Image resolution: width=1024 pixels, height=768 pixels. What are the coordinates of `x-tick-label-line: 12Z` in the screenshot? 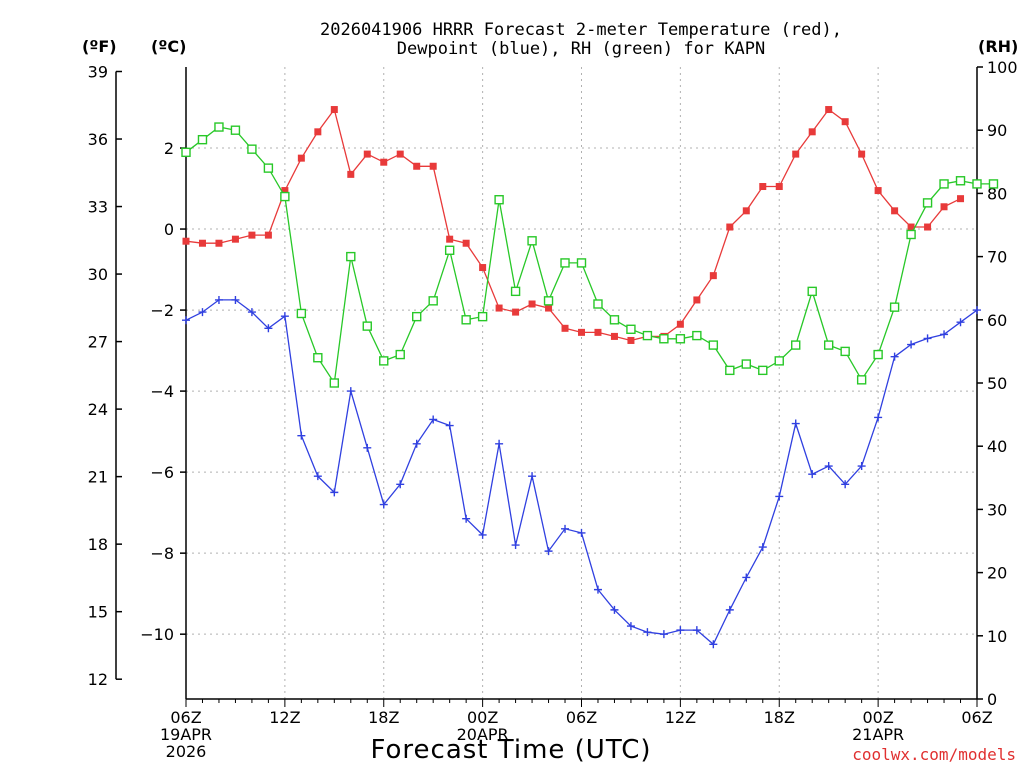 It's located at (680, 717).